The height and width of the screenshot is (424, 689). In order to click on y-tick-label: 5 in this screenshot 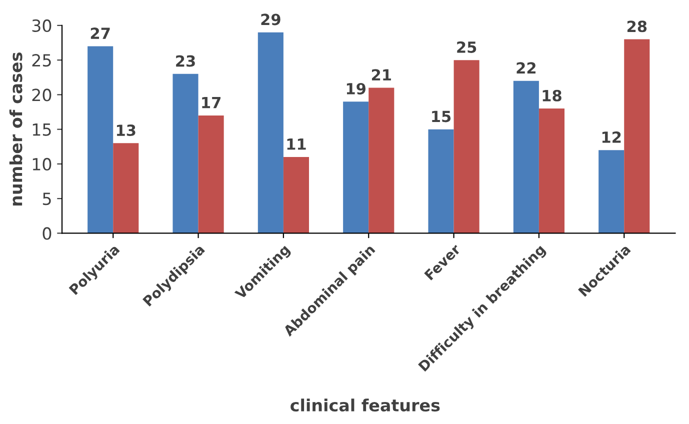, I will do `click(46, 199)`.